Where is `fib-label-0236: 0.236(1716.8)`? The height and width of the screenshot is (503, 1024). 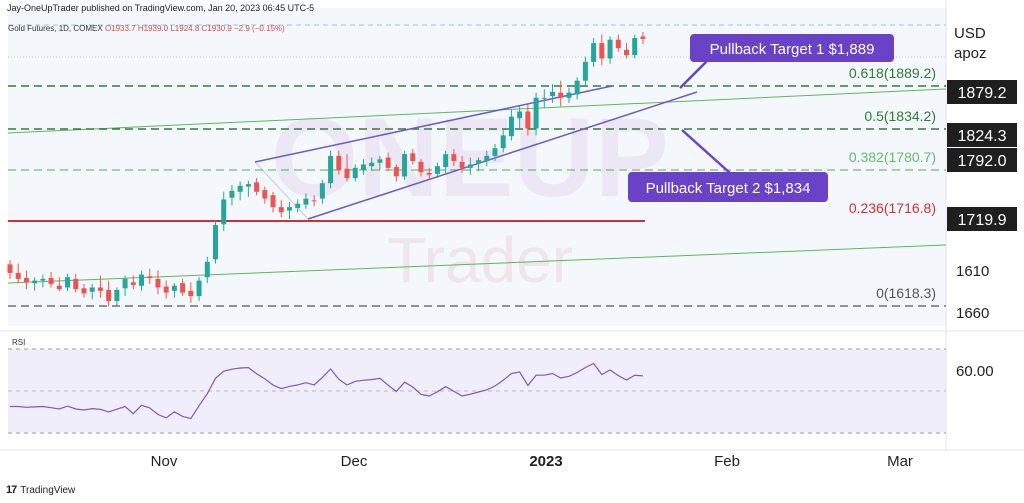 fib-label-0236: 0.236(1716.8) is located at coordinates (892, 208).